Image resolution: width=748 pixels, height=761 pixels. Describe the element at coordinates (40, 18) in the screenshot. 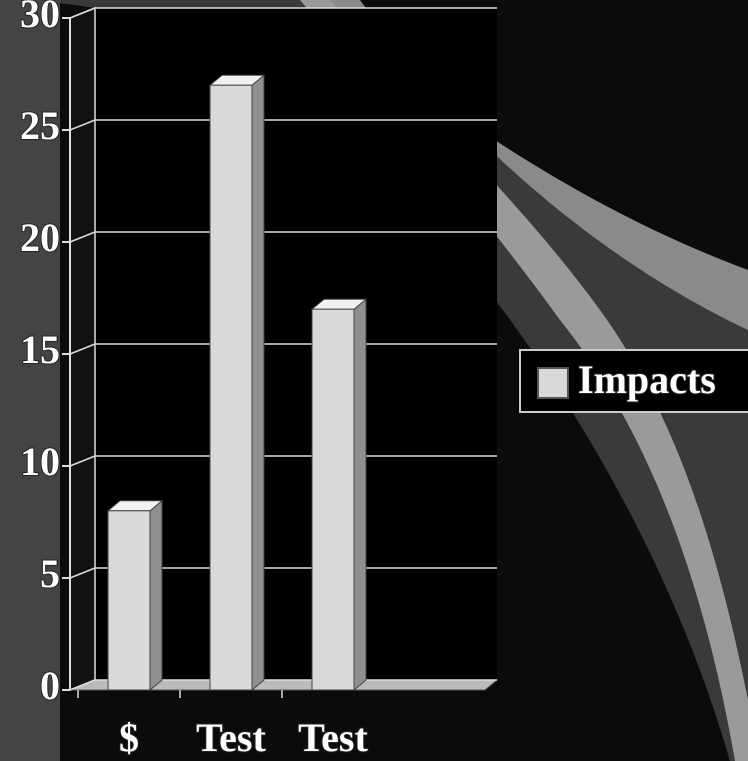

I see `y-tick-label: 30` at that location.